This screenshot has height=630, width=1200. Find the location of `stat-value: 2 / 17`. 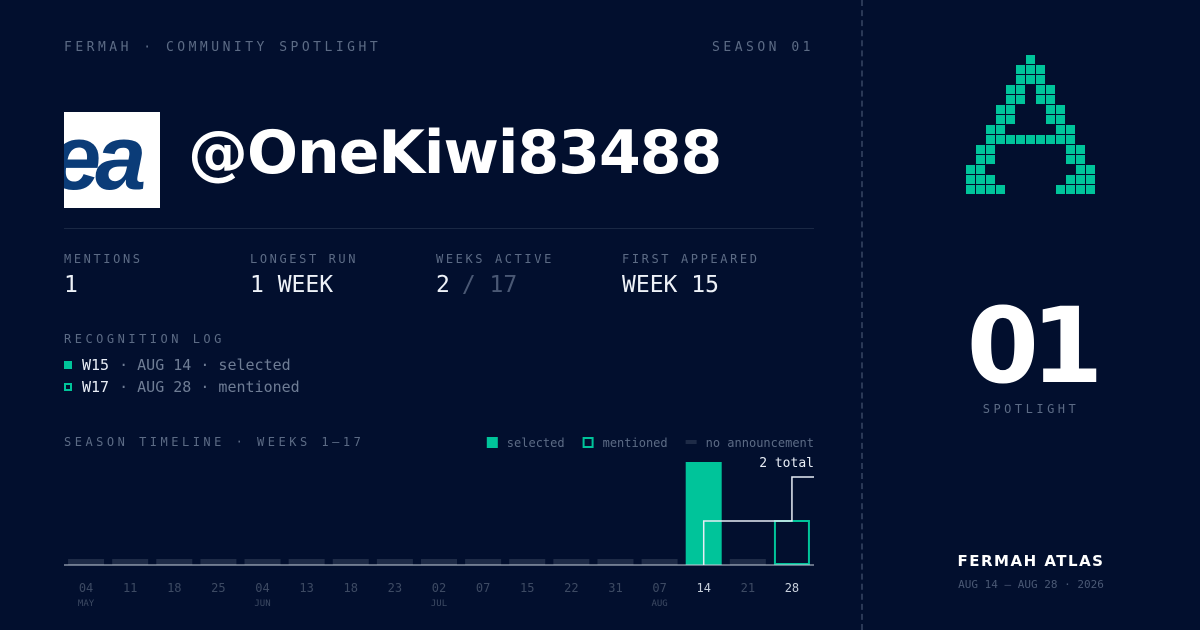

stat-value: 2 / 17 is located at coordinates (476, 285).